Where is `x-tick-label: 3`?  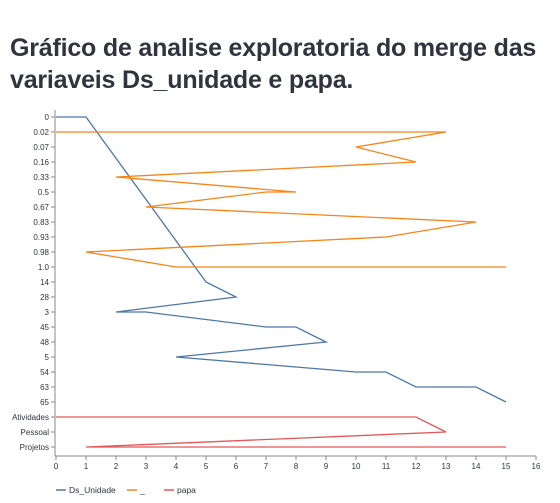
x-tick-label: 3 is located at coordinates (146, 466).